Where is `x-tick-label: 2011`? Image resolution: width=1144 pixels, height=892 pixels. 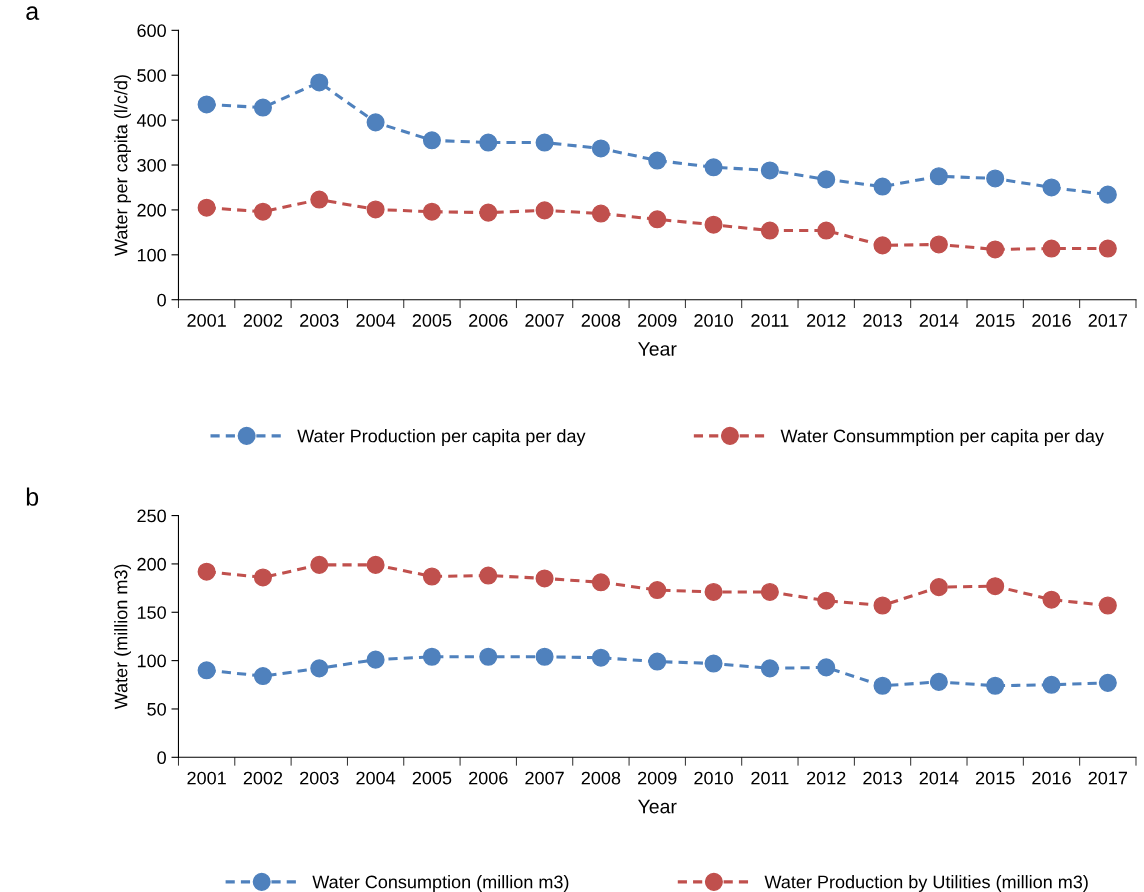 x-tick-label: 2011 is located at coordinates (770, 320).